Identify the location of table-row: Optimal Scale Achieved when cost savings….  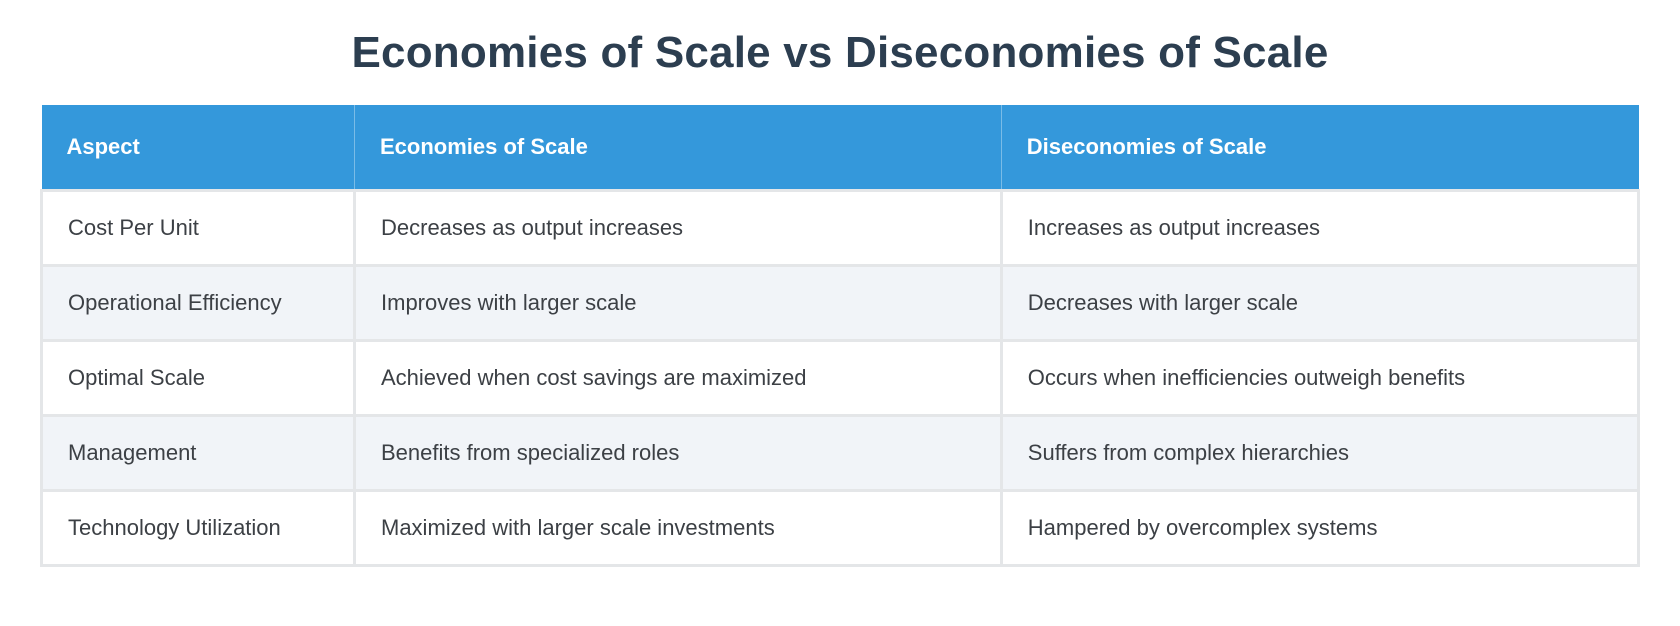
(840, 377).